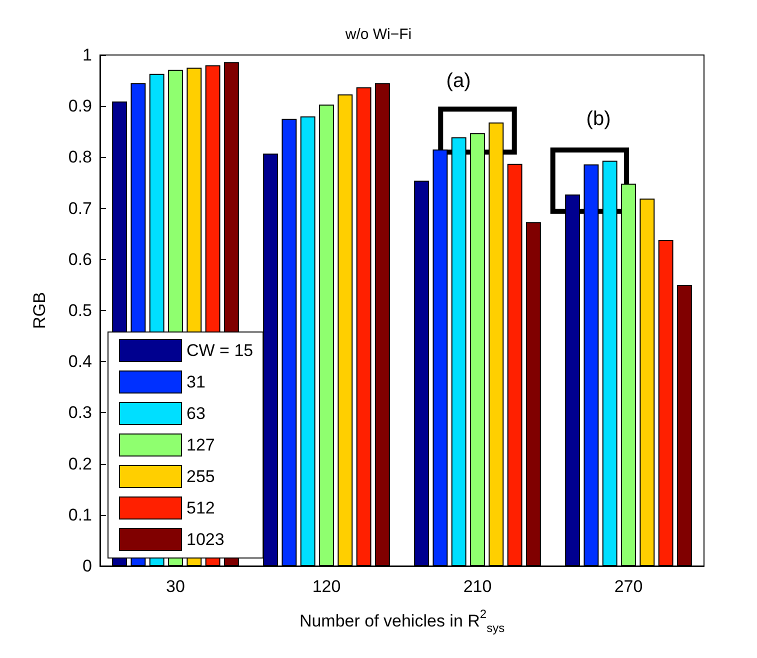 The height and width of the screenshot is (658, 757). What do you see at coordinates (80, 157) in the screenshot?
I see `y-tick-label: 0.8` at bounding box center [80, 157].